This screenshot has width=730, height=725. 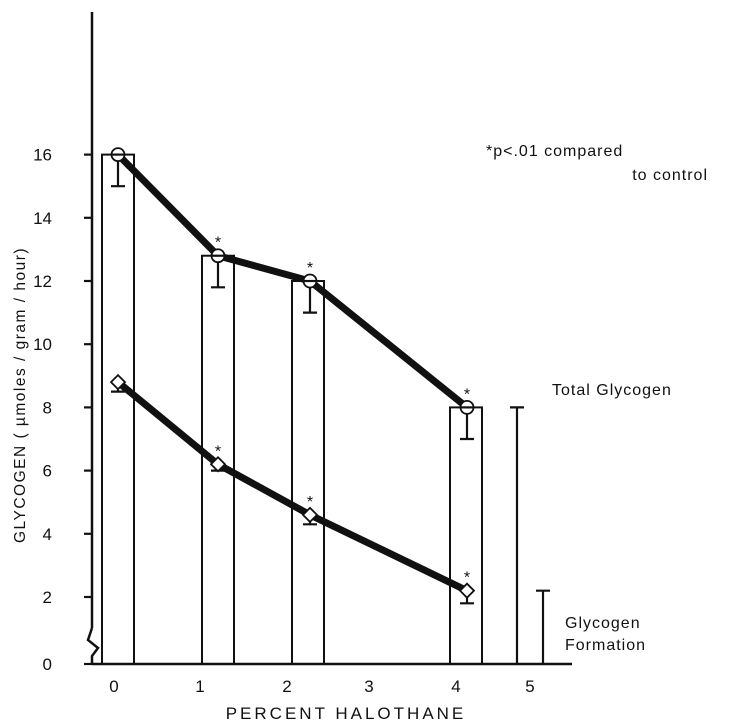 What do you see at coordinates (218, 243) in the screenshot?
I see `star-0-1: *` at bounding box center [218, 243].